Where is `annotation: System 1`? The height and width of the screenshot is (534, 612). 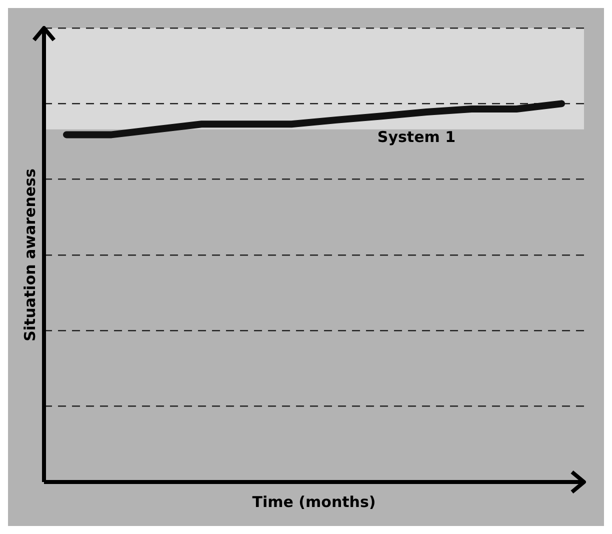 annotation: System 1 is located at coordinates (416, 137).